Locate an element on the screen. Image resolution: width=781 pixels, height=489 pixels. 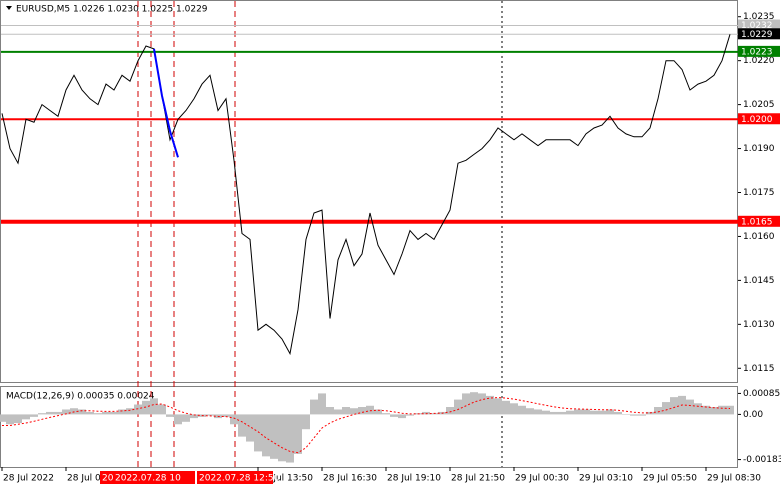
y-tick-label: 0.00085 is located at coordinates (761, 394).